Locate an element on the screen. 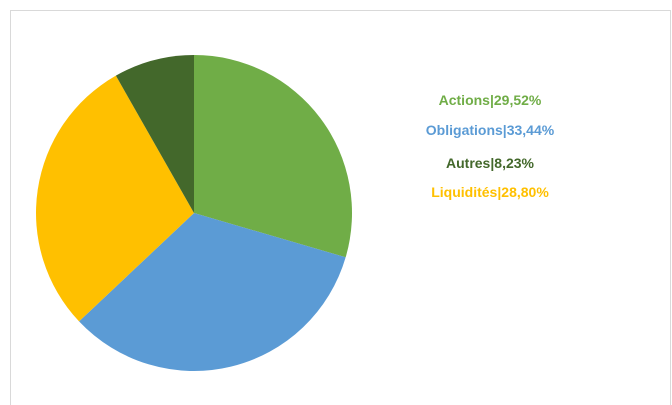 This screenshot has width=672, height=405. legend-value: 29,52% is located at coordinates (518, 100).